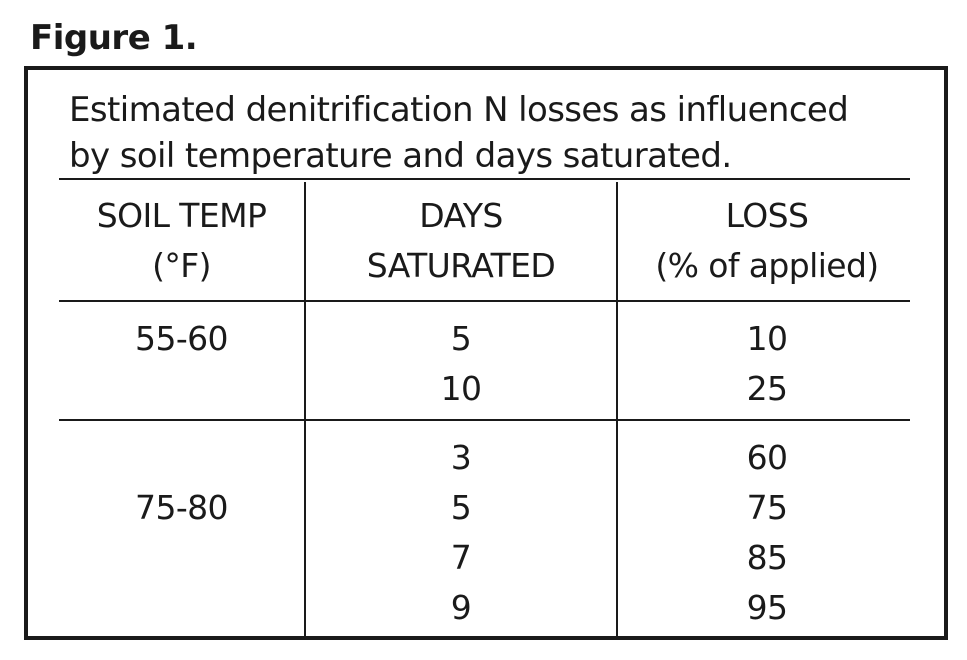 The height and width of the screenshot is (660, 967). Describe the element at coordinates (767, 265) in the screenshot. I see `header-loss-line2: (% of applied)` at that location.